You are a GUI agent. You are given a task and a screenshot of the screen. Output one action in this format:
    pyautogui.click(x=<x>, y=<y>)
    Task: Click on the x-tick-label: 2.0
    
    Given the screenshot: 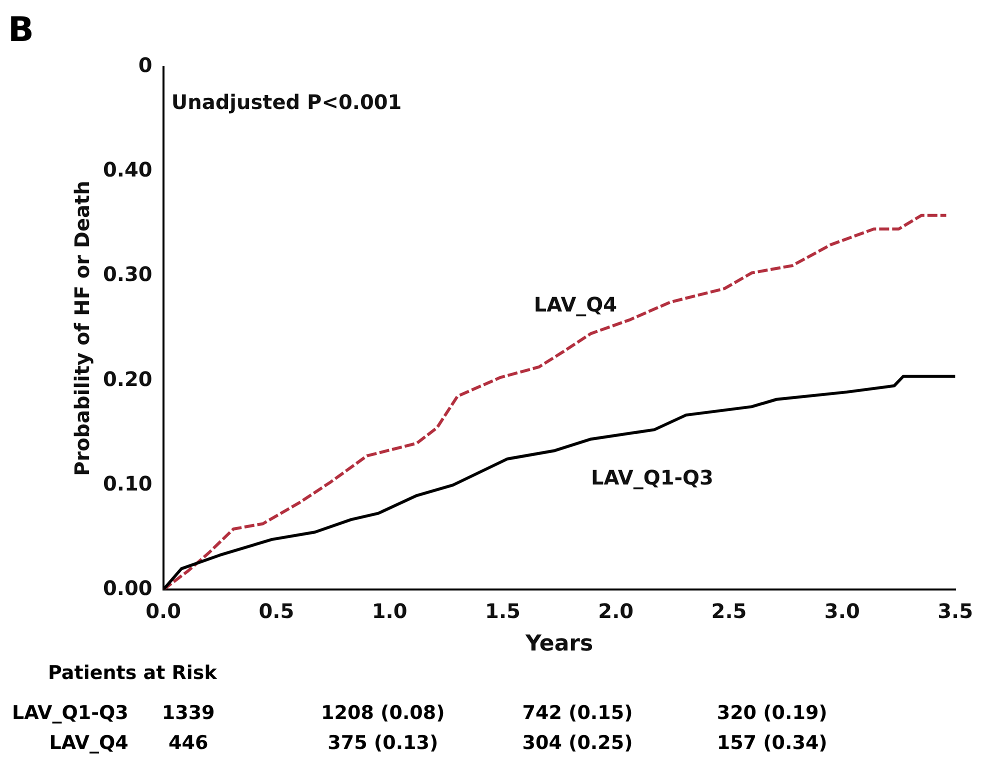 What is the action you would take?
    pyautogui.click(x=616, y=610)
    